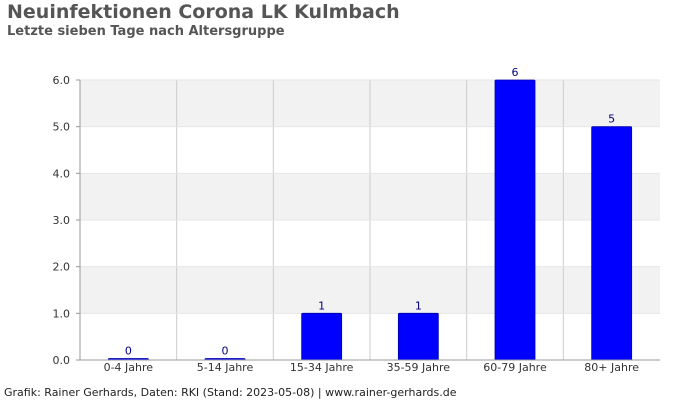 Image resolution: width=700 pixels, height=400 pixels. What do you see at coordinates (203, 12) in the screenshot?
I see `chart-title: Neuinfektionen Corona LK Kulmbach` at bounding box center [203, 12].